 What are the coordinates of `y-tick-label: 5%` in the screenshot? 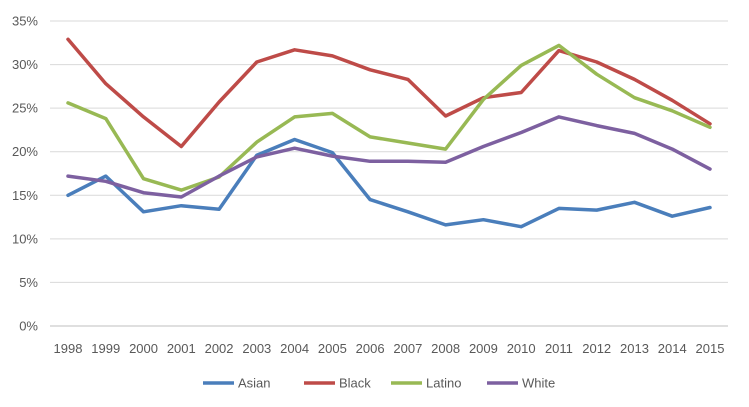 It's located at (28, 282).